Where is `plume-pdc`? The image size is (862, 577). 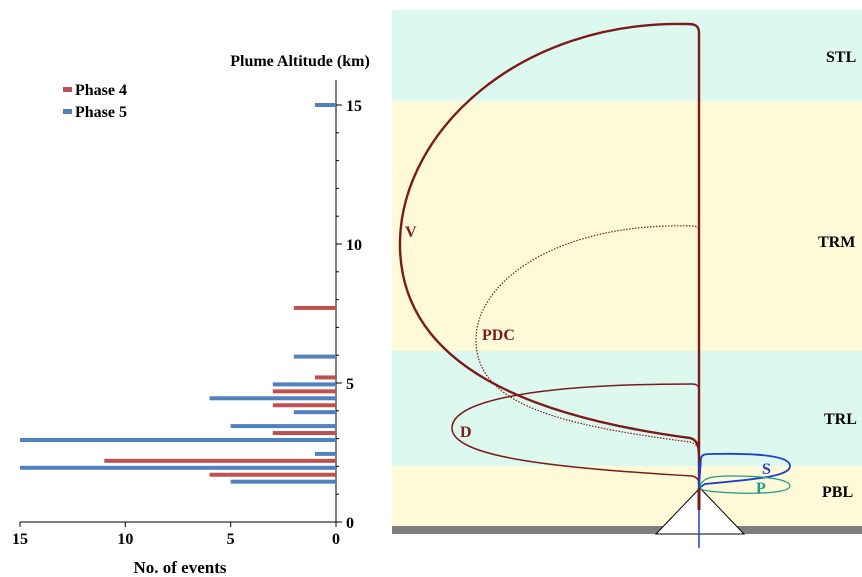 plume-pdc is located at coordinates (587, 339).